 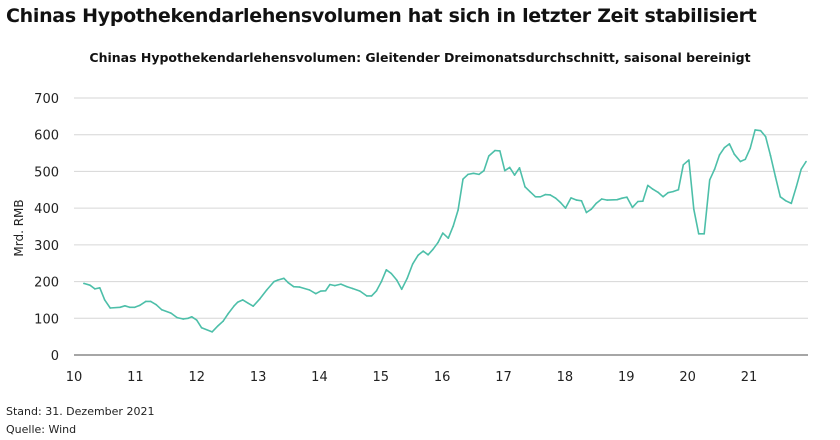 I want to click on y-tick-label: 600, so click(x=46, y=136).